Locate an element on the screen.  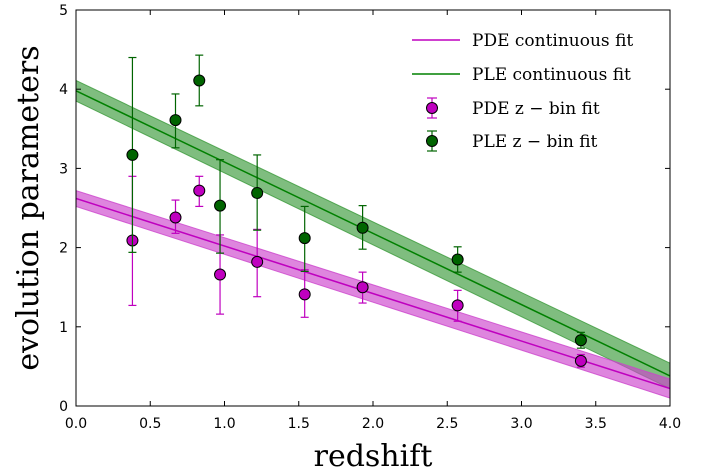
y-tick-label: 3 is located at coordinates (63, 169).